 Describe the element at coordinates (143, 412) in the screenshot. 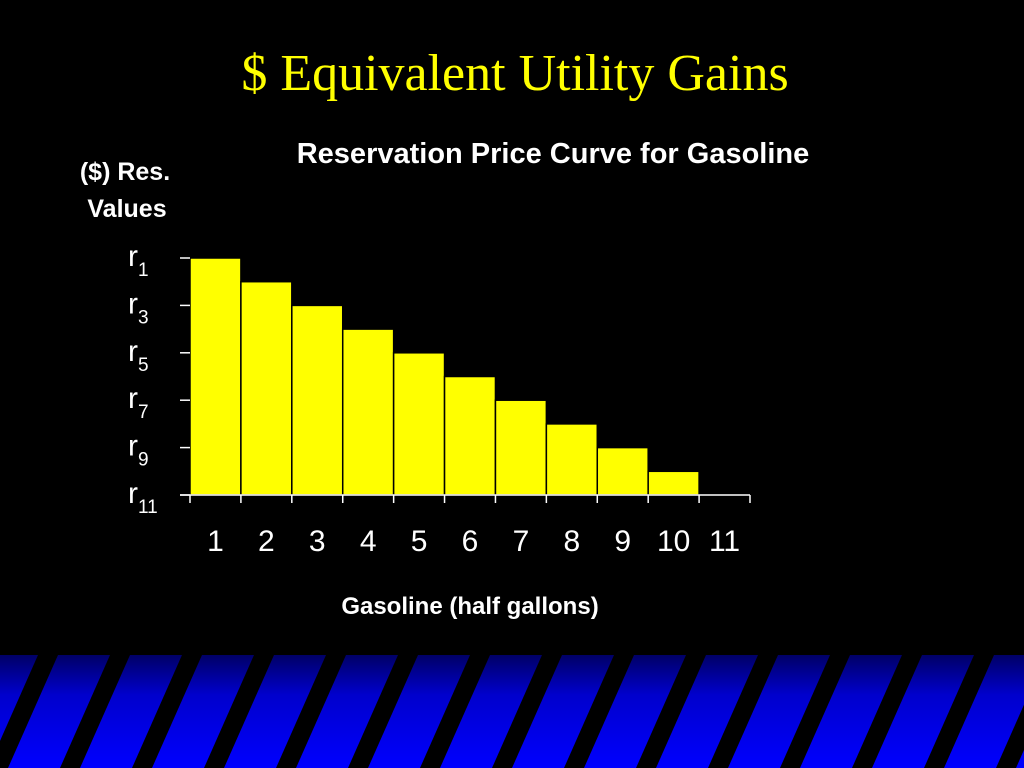

I see `y-tick-label-subscript: 7` at that location.